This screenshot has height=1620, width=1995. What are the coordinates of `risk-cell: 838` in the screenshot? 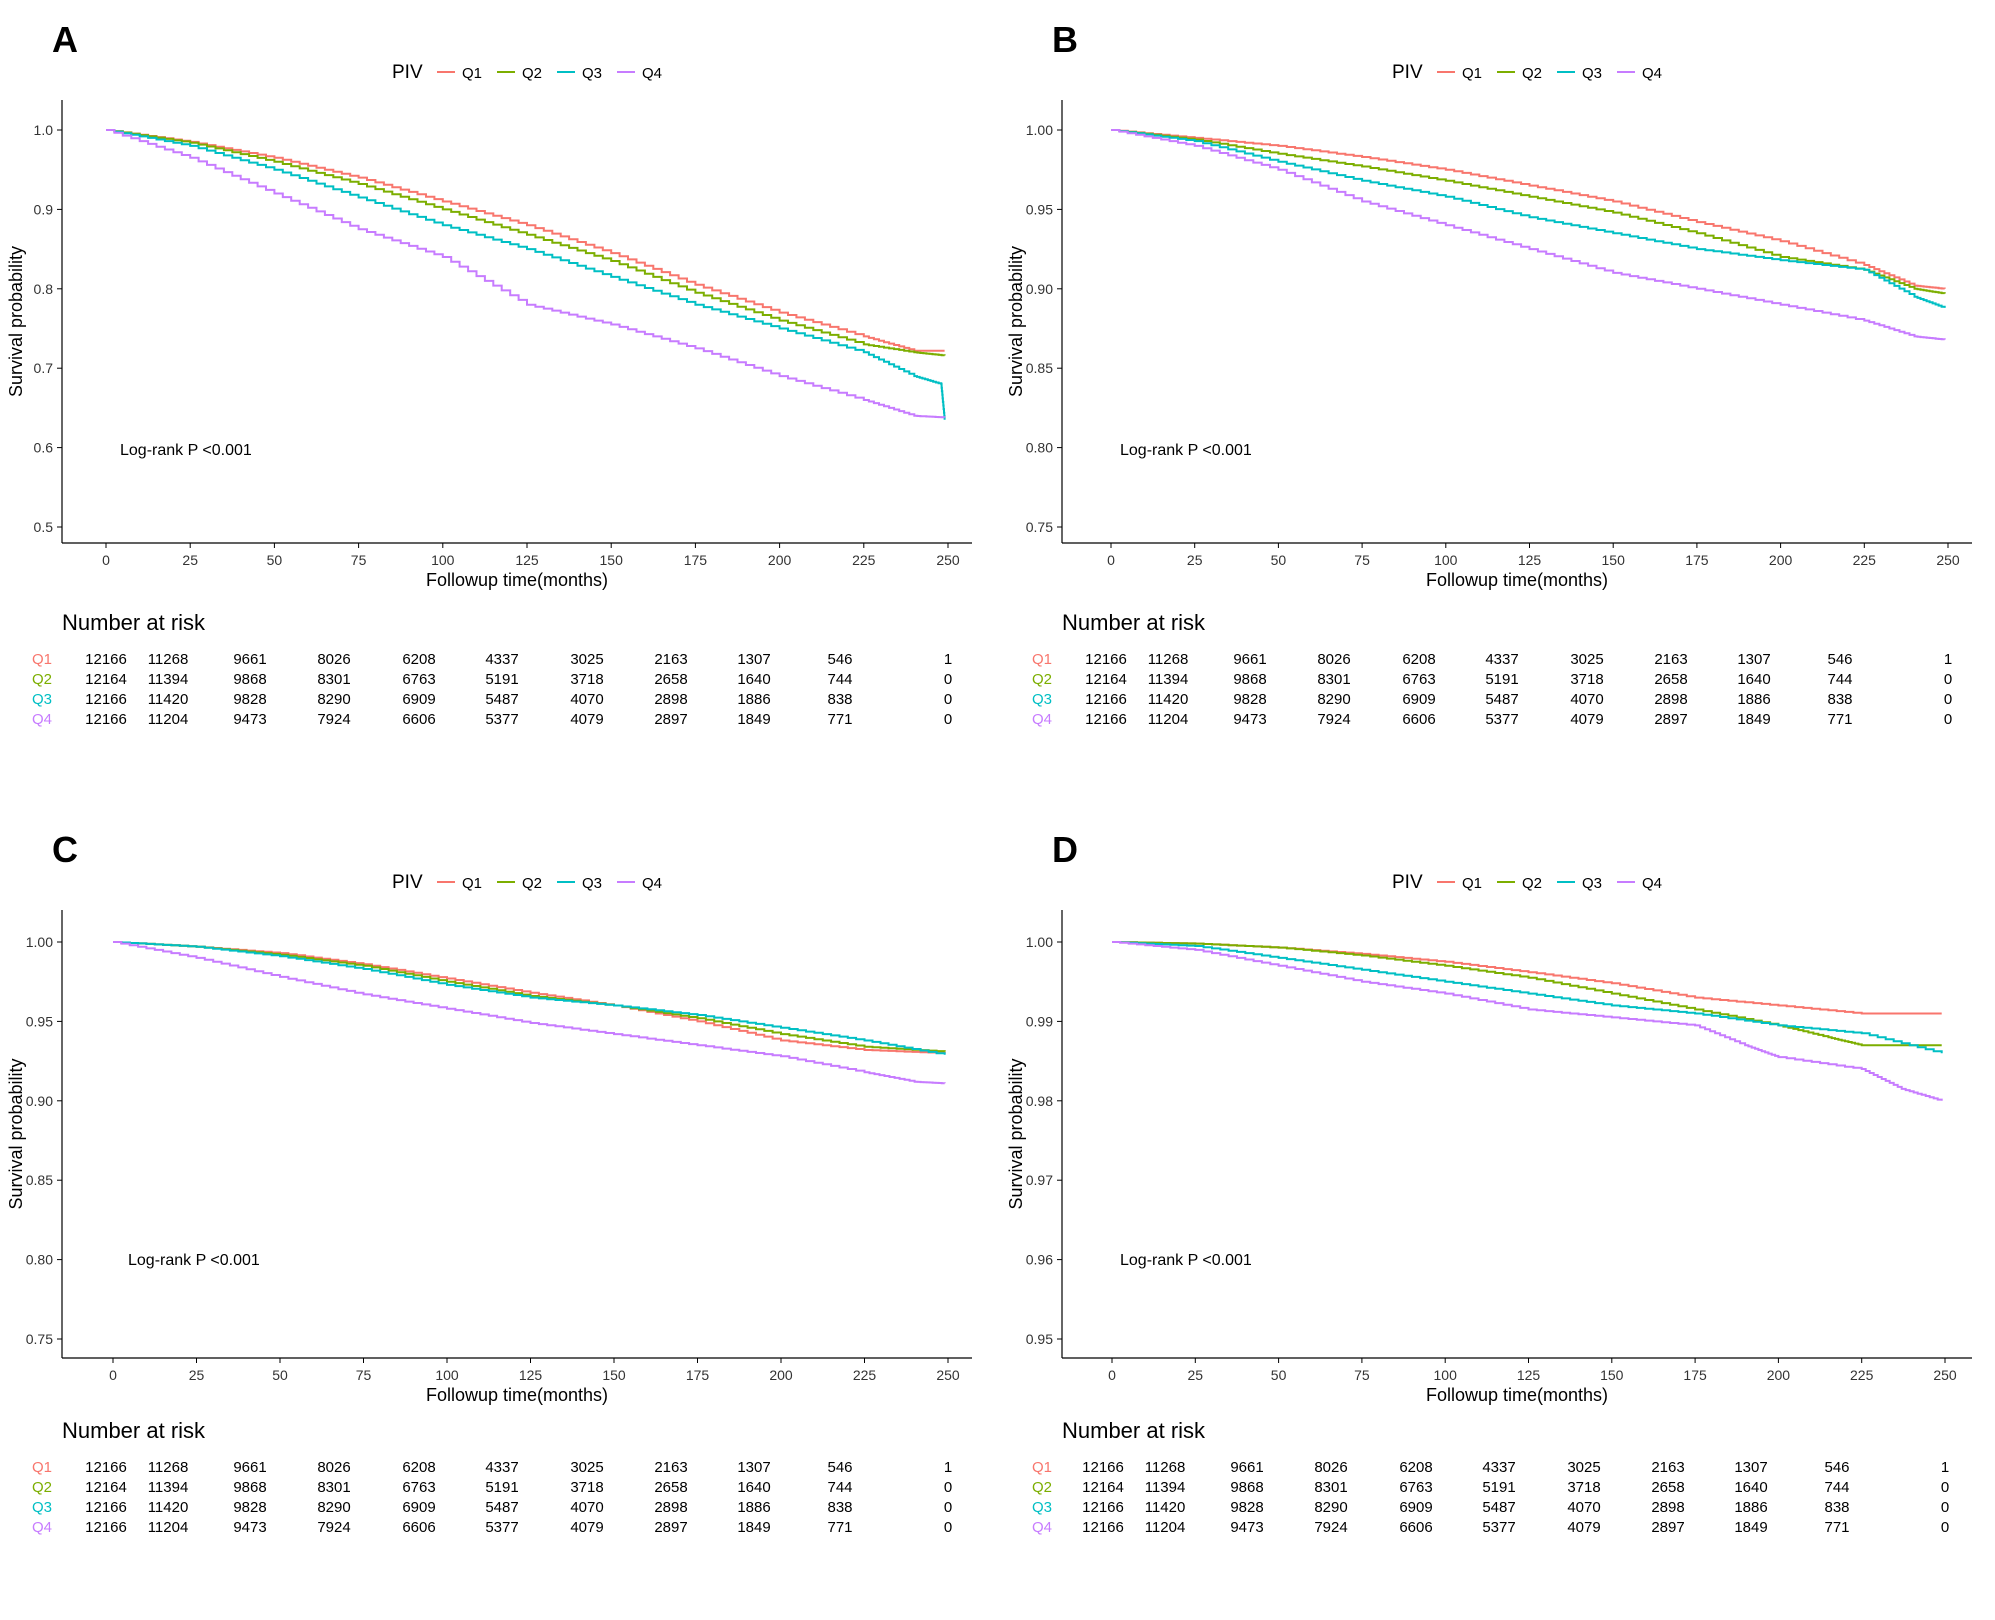 It's located at (839, 699).